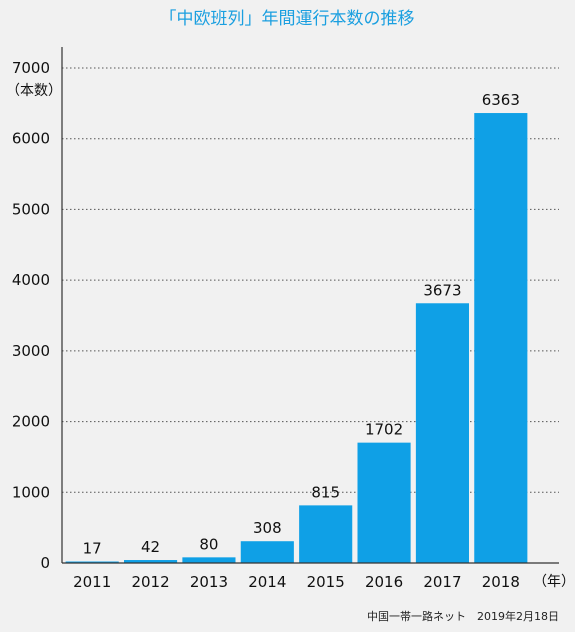 The width and height of the screenshot is (575, 632). Describe the element at coordinates (92, 582) in the screenshot. I see `x-tick-label: 2011` at that location.